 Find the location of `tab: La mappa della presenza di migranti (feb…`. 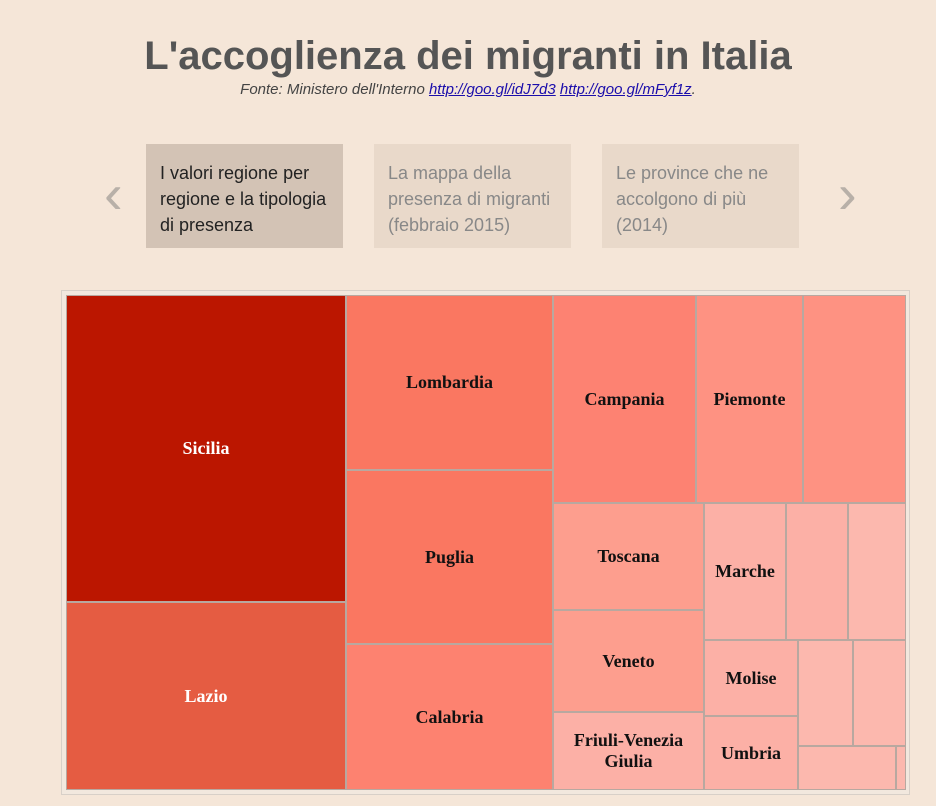

tab: La mappa della presenza di migranti (feb… is located at coordinates (472, 196).